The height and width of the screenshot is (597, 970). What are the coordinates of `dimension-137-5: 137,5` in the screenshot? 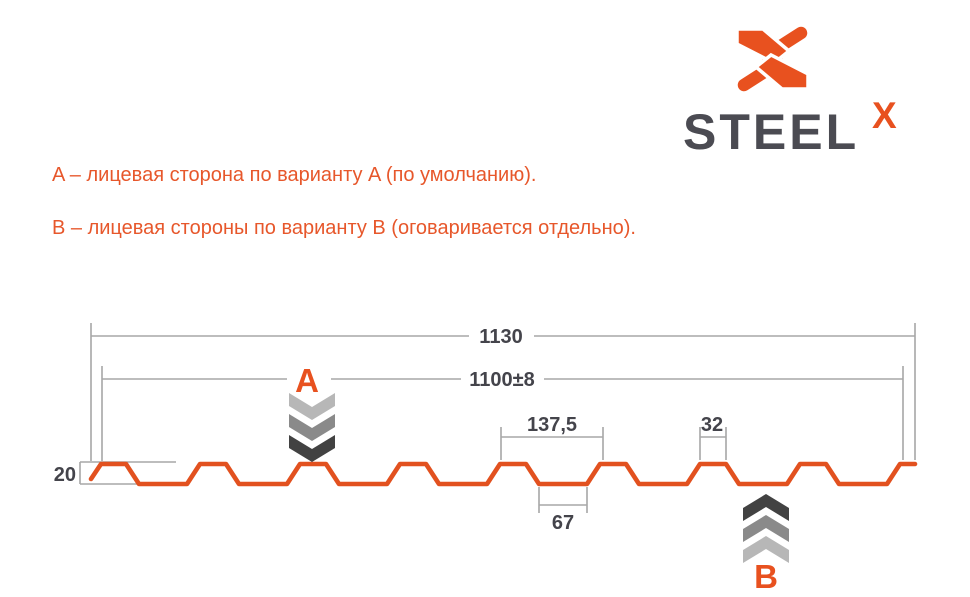 It's located at (552, 437).